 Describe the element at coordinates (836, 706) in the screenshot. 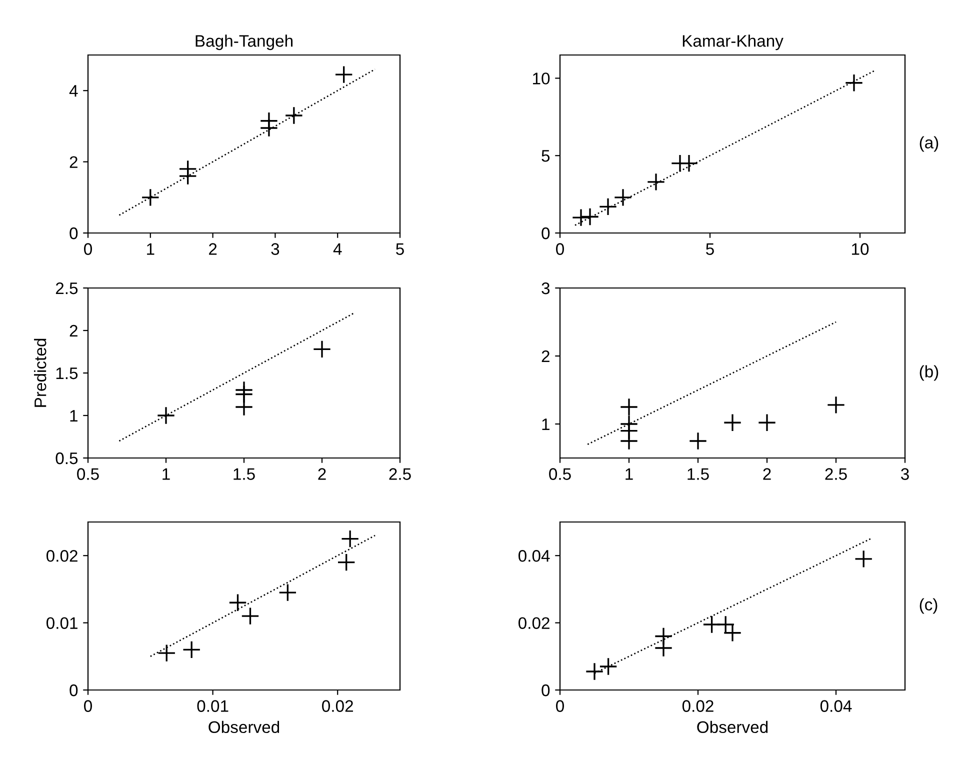

I see `x-tick-label: 0.04` at that location.